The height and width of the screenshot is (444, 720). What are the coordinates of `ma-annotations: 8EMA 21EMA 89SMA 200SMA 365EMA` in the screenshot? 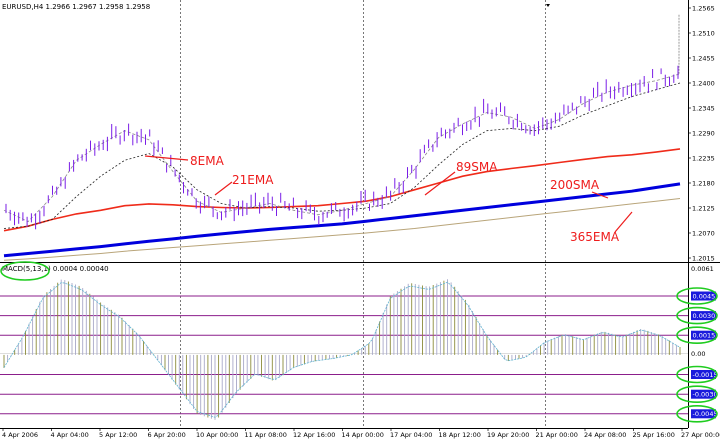 It's located at (388, 199).